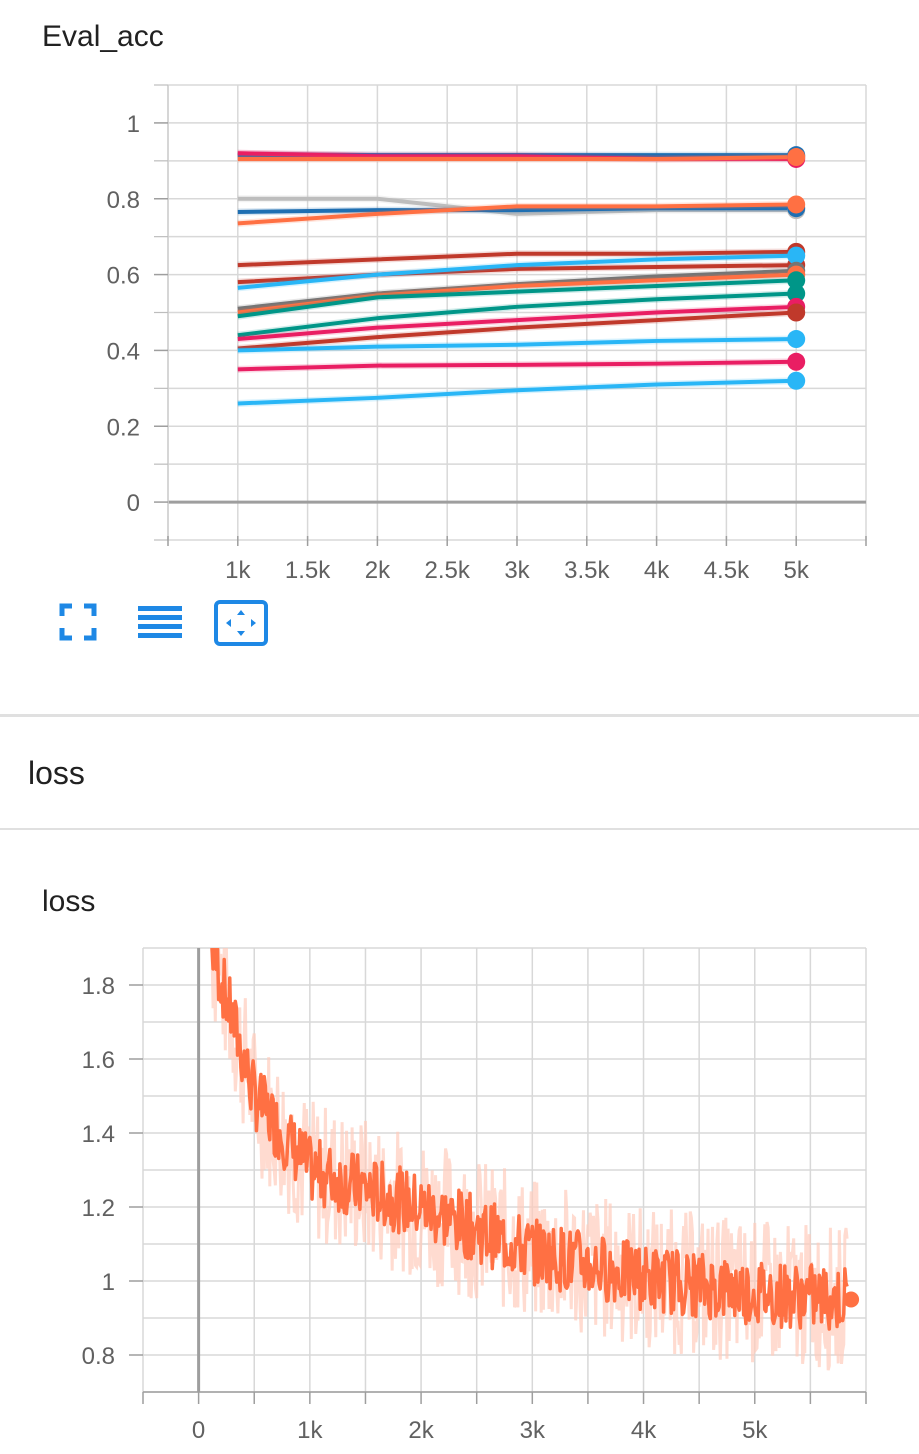  Describe the element at coordinates (108, 1282) in the screenshot. I see `loss-y-tick-label: 1` at that location.